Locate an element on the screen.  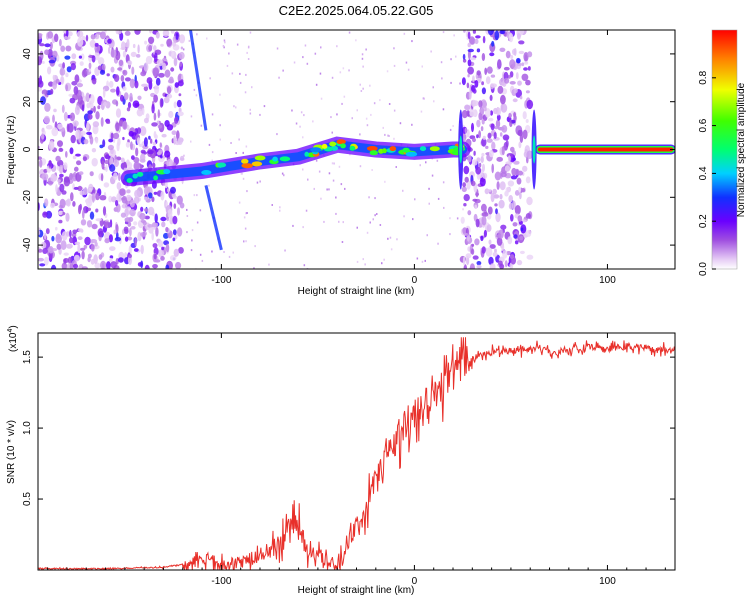
y-tick-label: 0.5 is located at coordinates (27, 499).